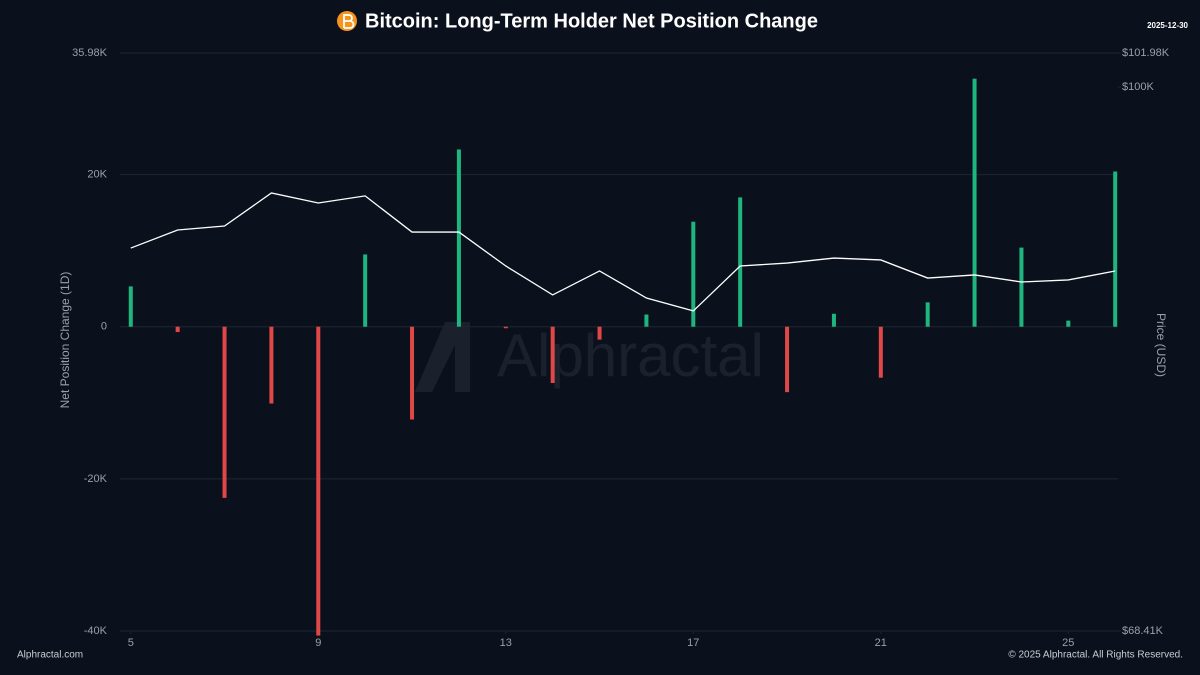 The width and height of the screenshot is (1200, 675). Describe the element at coordinates (131, 643) in the screenshot. I see `x-tick-label: 5` at that location.